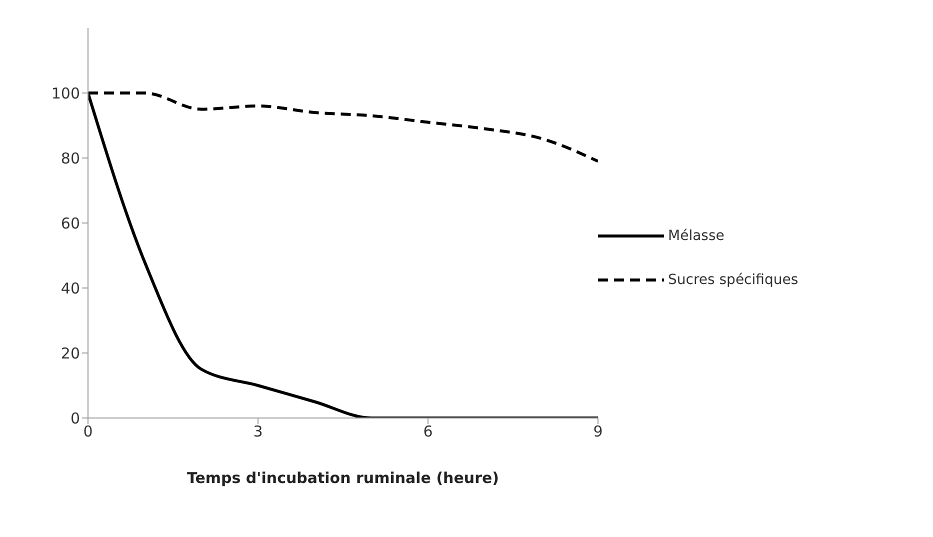 The width and height of the screenshot is (933, 537). I want to click on y-tick-label: 40, so click(70, 288).